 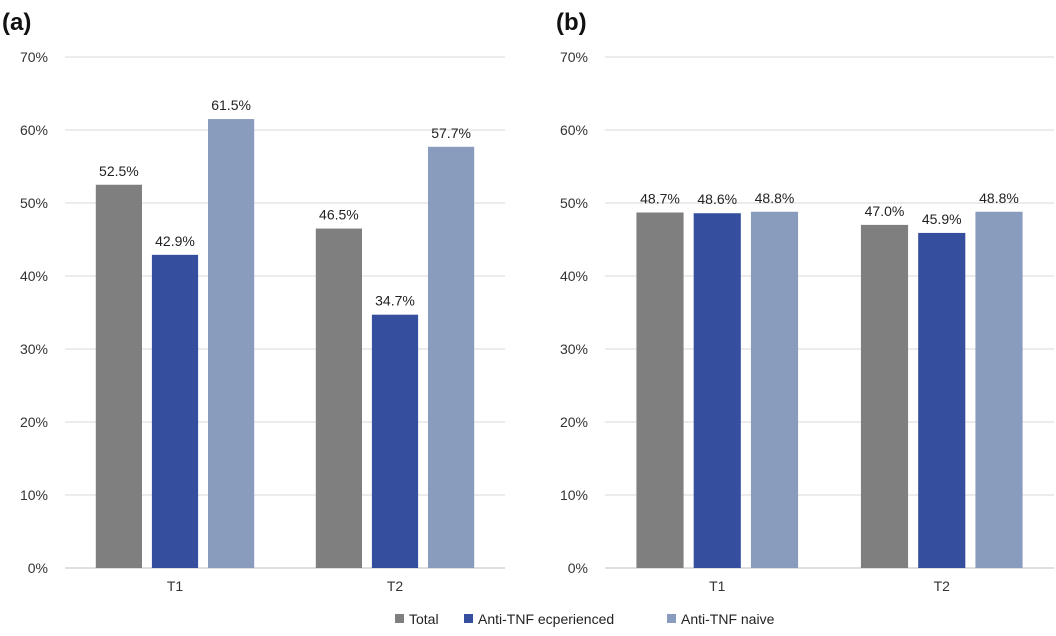 What do you see at coordinates (16, 22) in the screenshot?
I see `panel-label: (a)` at bounding box center [16, 22].